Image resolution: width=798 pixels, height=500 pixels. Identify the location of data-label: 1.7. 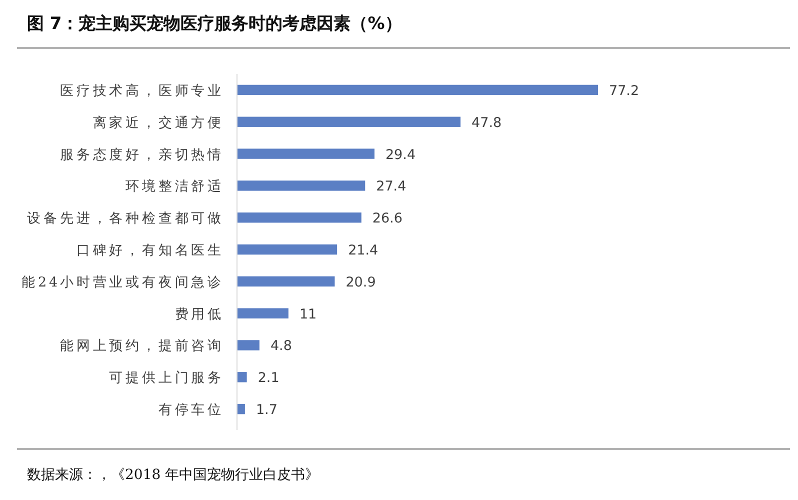
(267, 410).